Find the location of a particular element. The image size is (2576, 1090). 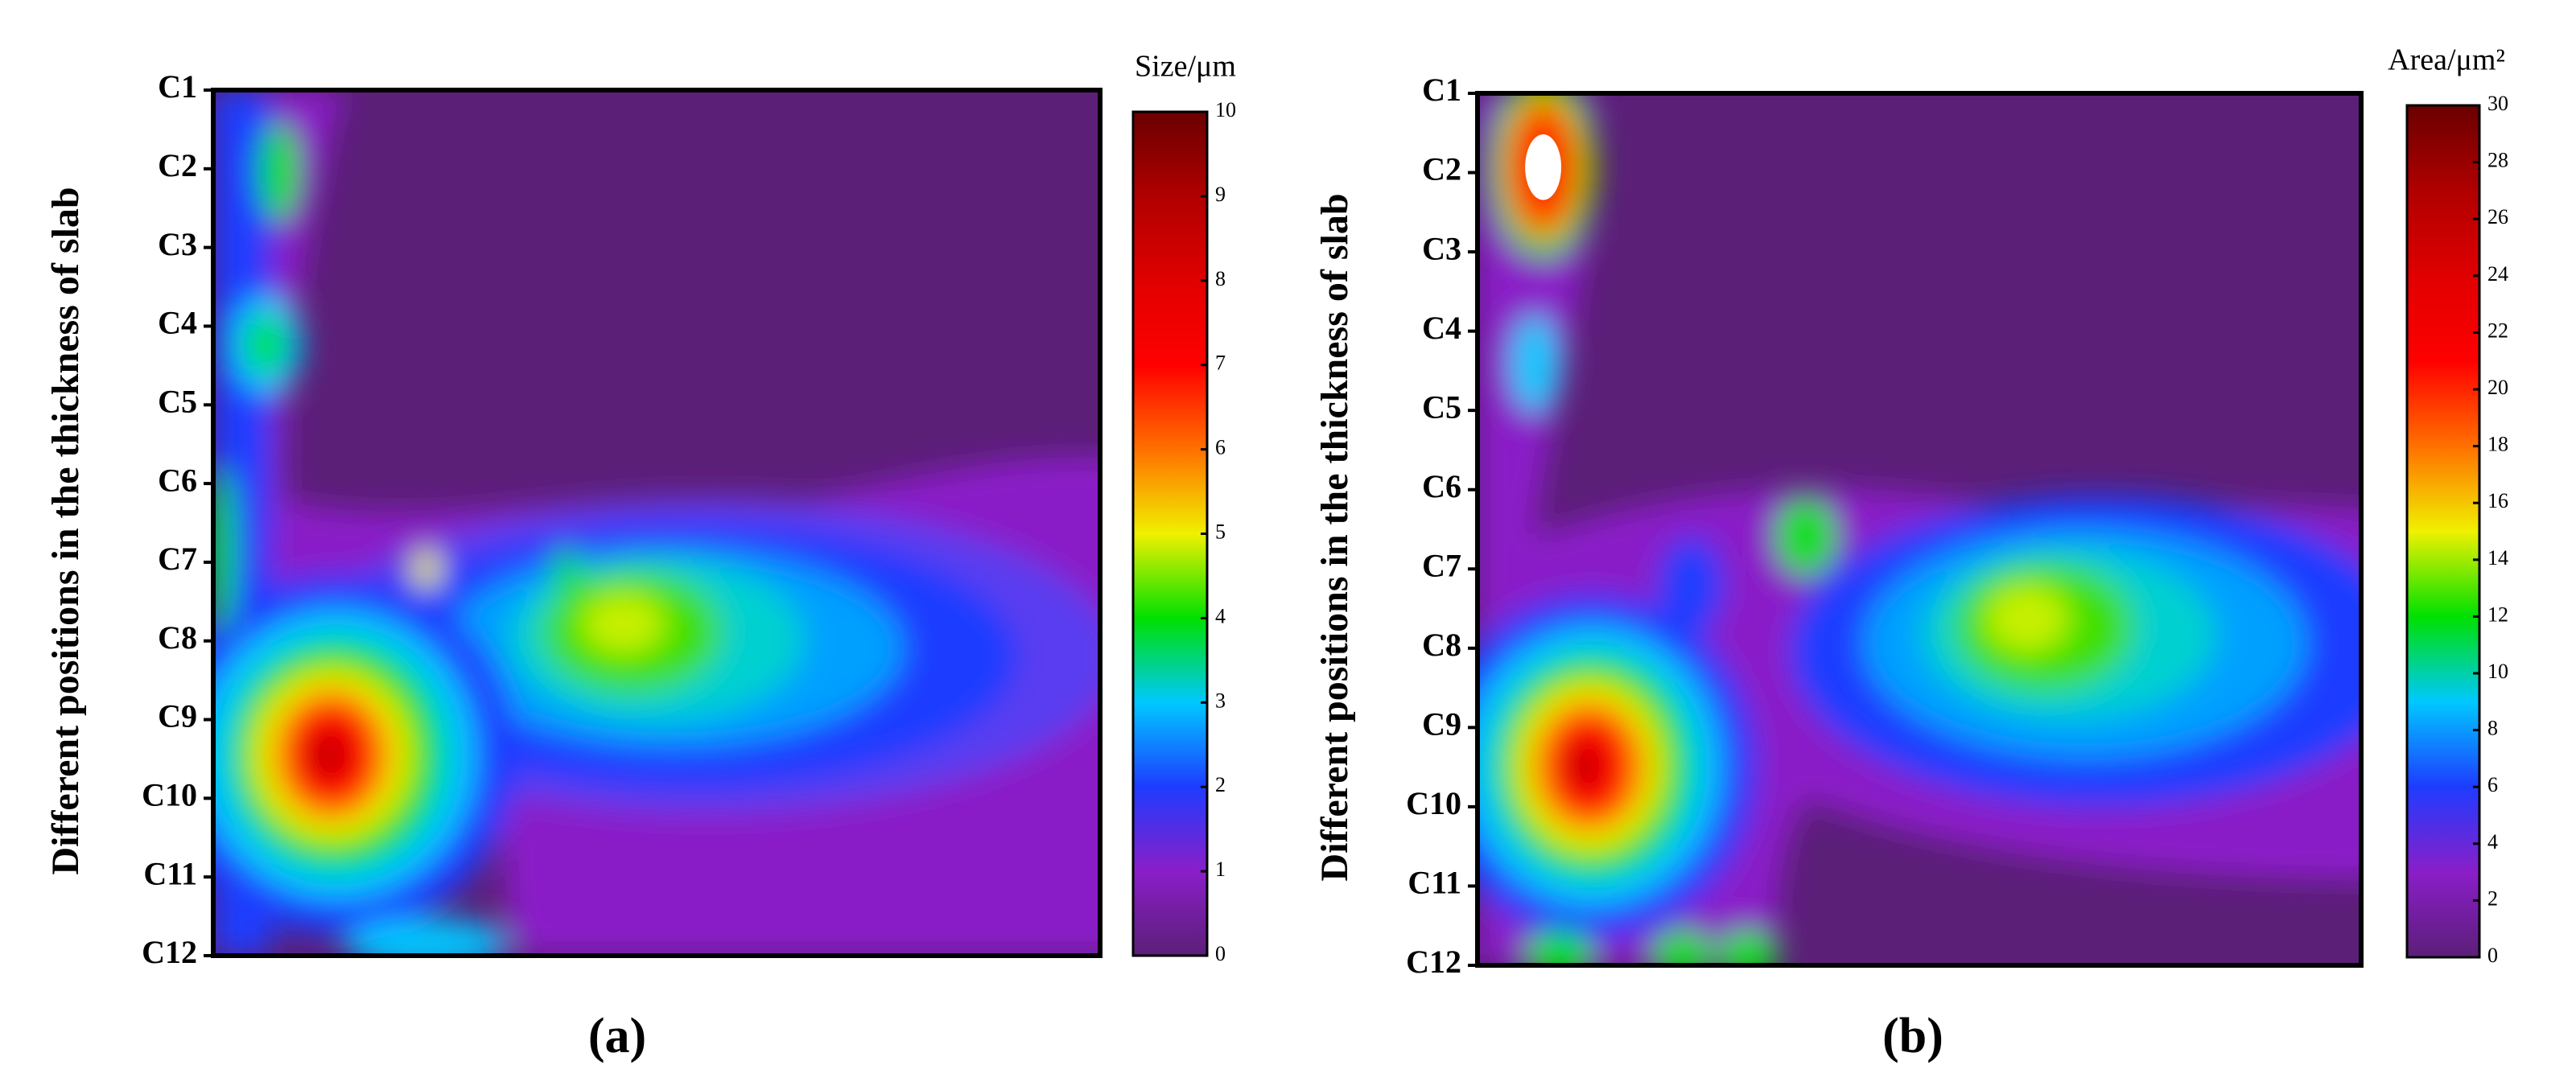

colorbar-label: Area/μm² is located at coordinates (2446, 60).